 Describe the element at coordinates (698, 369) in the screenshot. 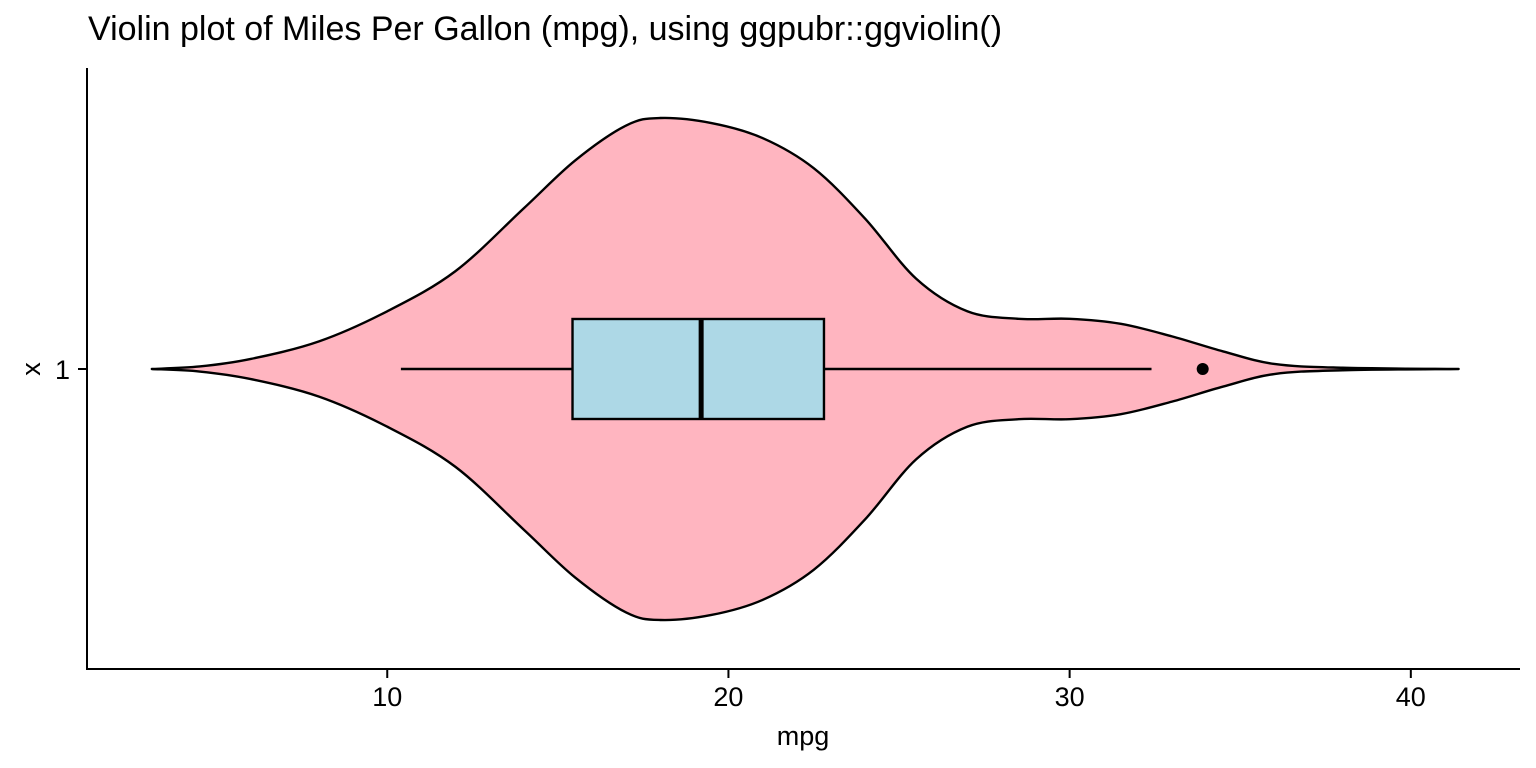

I see `box-iqr` at that location.